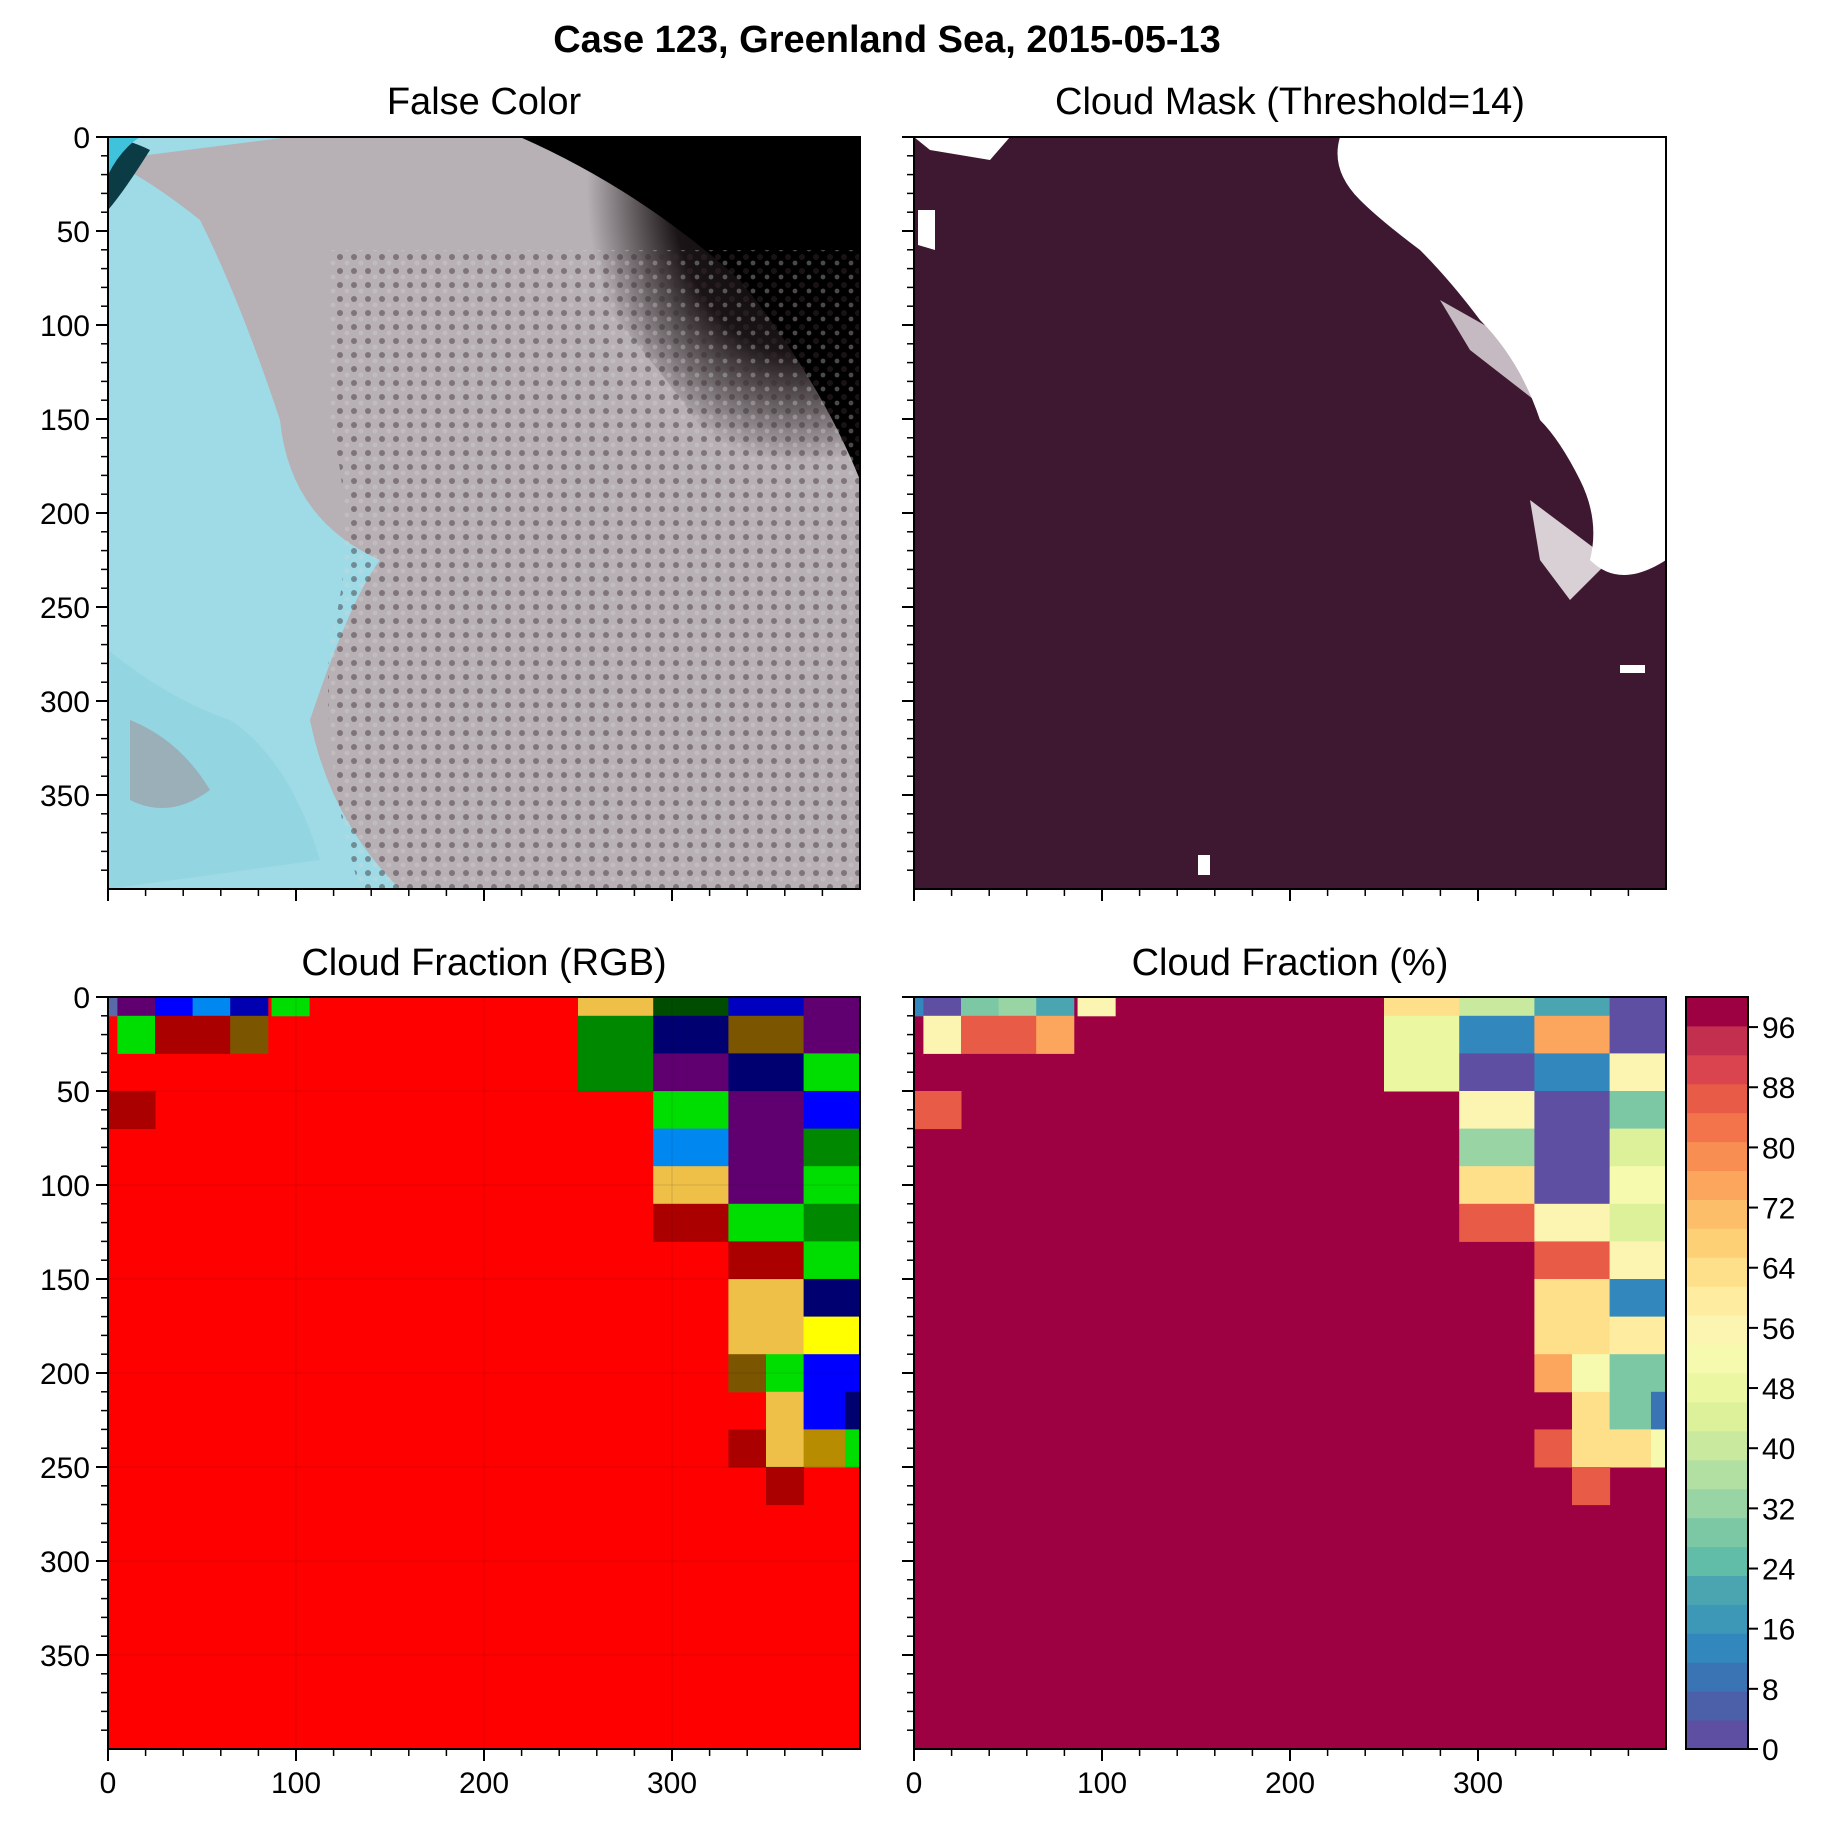 The image size is (1825, 1823). I want to click on figure-suptitle: Case 123, Greenland Sea, 2015-05-13, so click(887, 40).